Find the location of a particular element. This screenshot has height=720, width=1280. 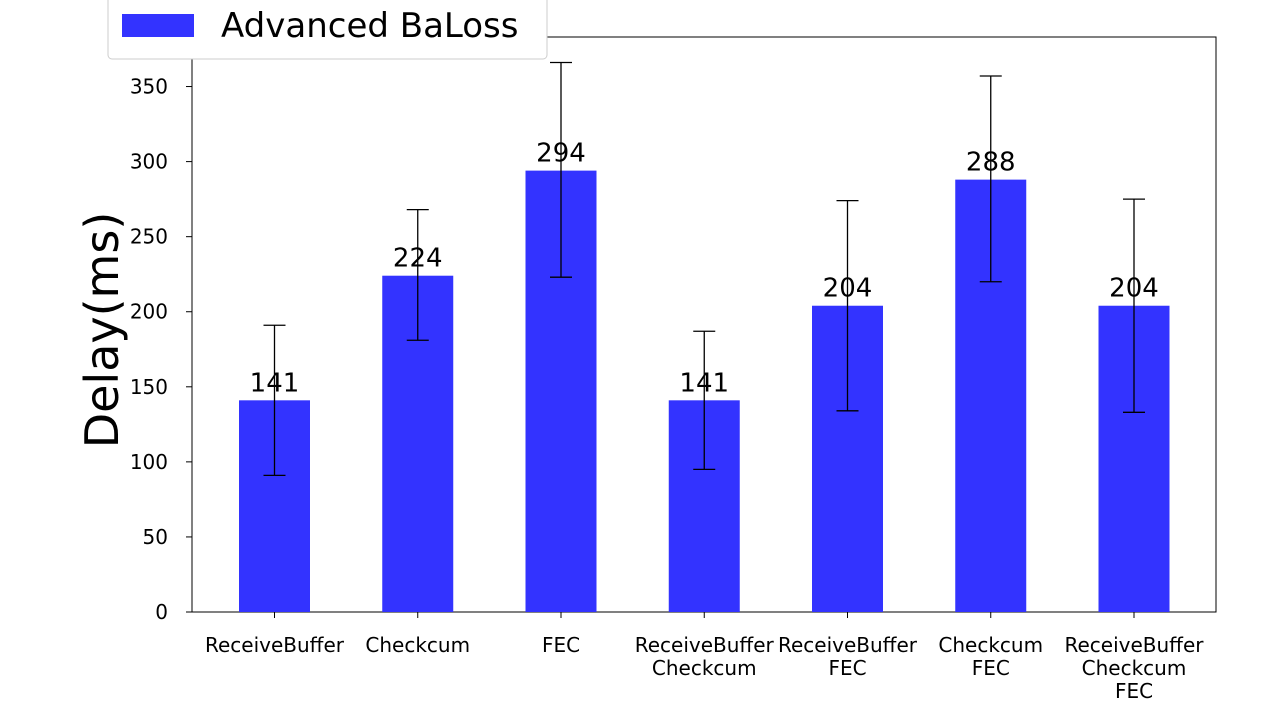

x-tick-label-6: FEC is located at coordinates (991, 668).